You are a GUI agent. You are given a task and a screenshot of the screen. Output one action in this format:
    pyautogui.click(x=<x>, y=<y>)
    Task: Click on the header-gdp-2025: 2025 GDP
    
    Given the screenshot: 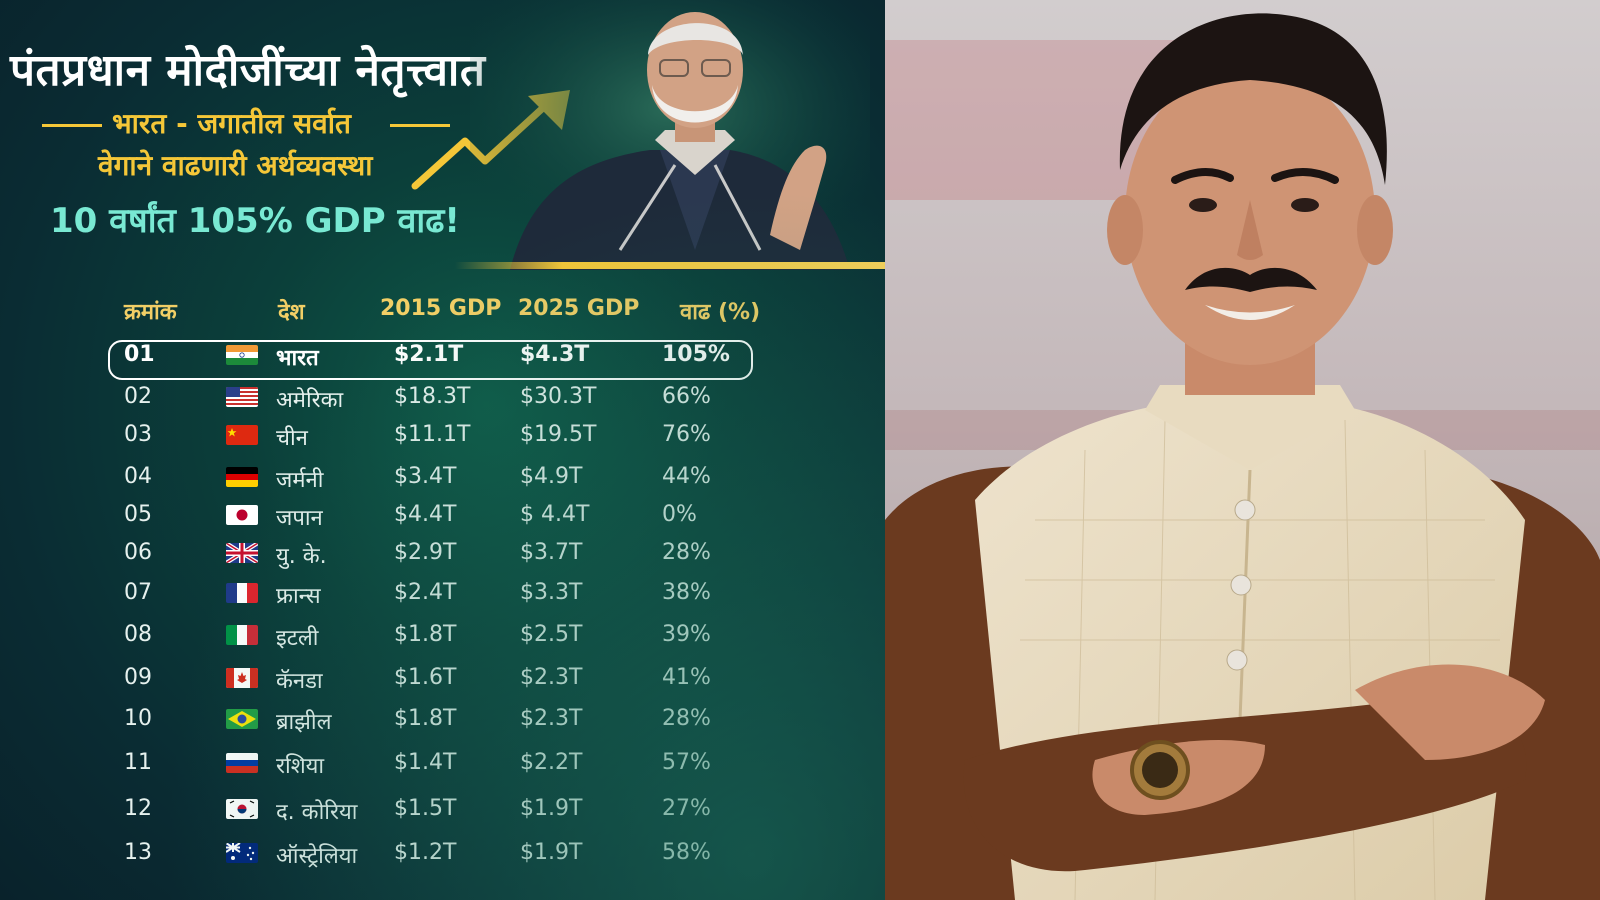 What is the action you would take?
    pyautogui.click(x=579, y=308)
    